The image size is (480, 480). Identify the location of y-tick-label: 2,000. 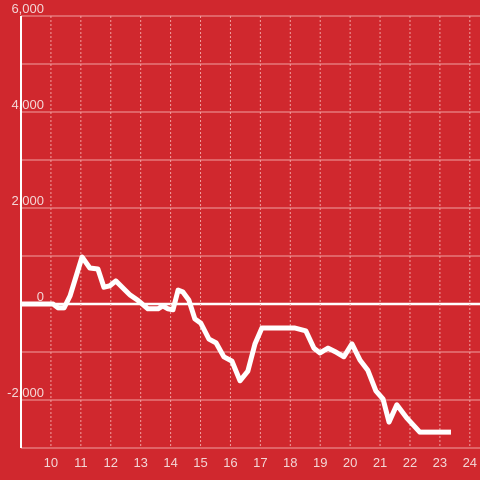
(27, 200).